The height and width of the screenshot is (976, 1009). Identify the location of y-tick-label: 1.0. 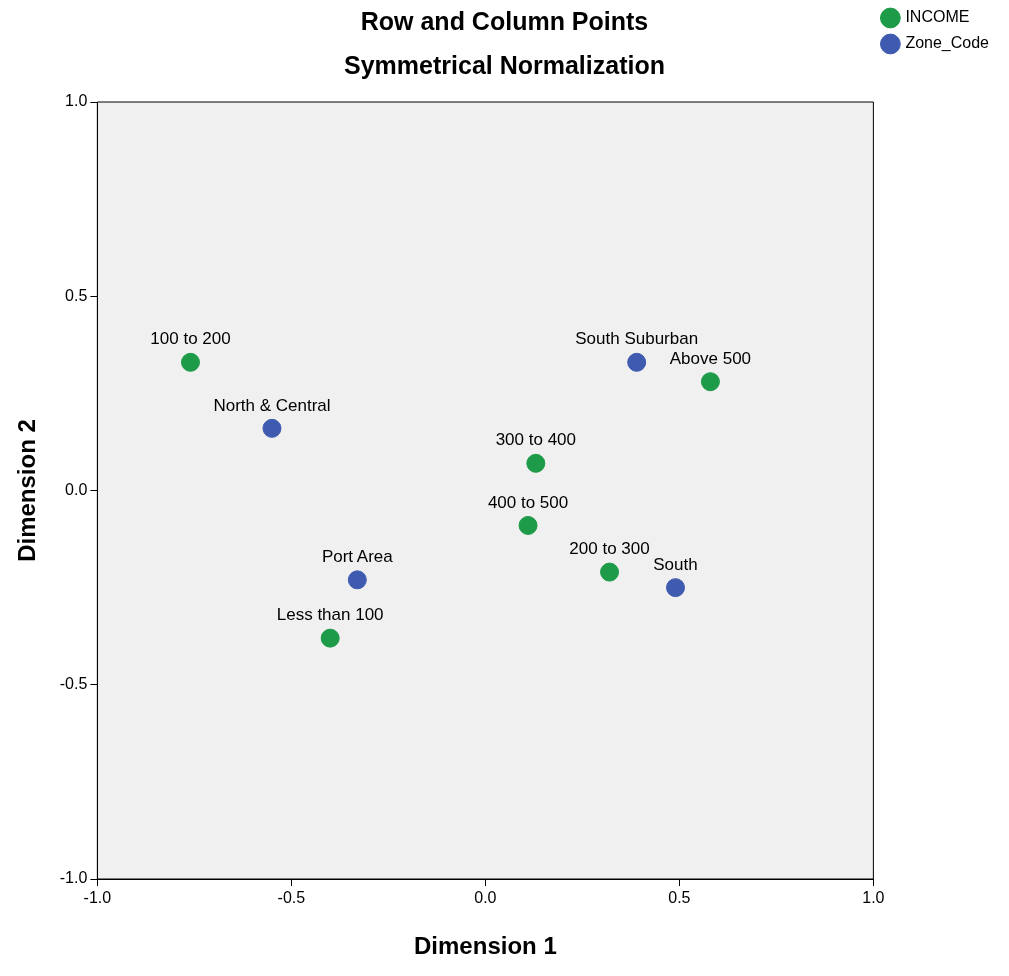
(76, 101).